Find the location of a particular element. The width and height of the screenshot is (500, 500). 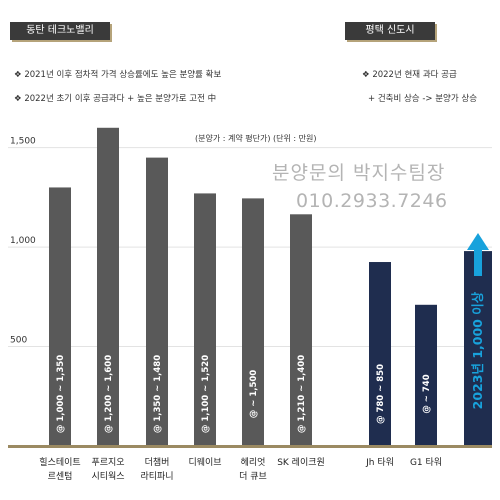

category-label: 디웨이브 is located at coordinates (204, 462).